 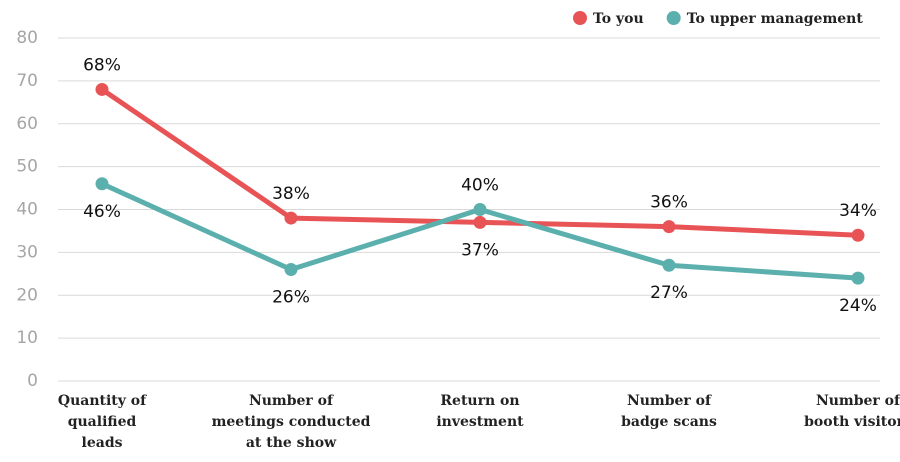 I want to click on y-tick-label: 40, so click(x=27, y=210).